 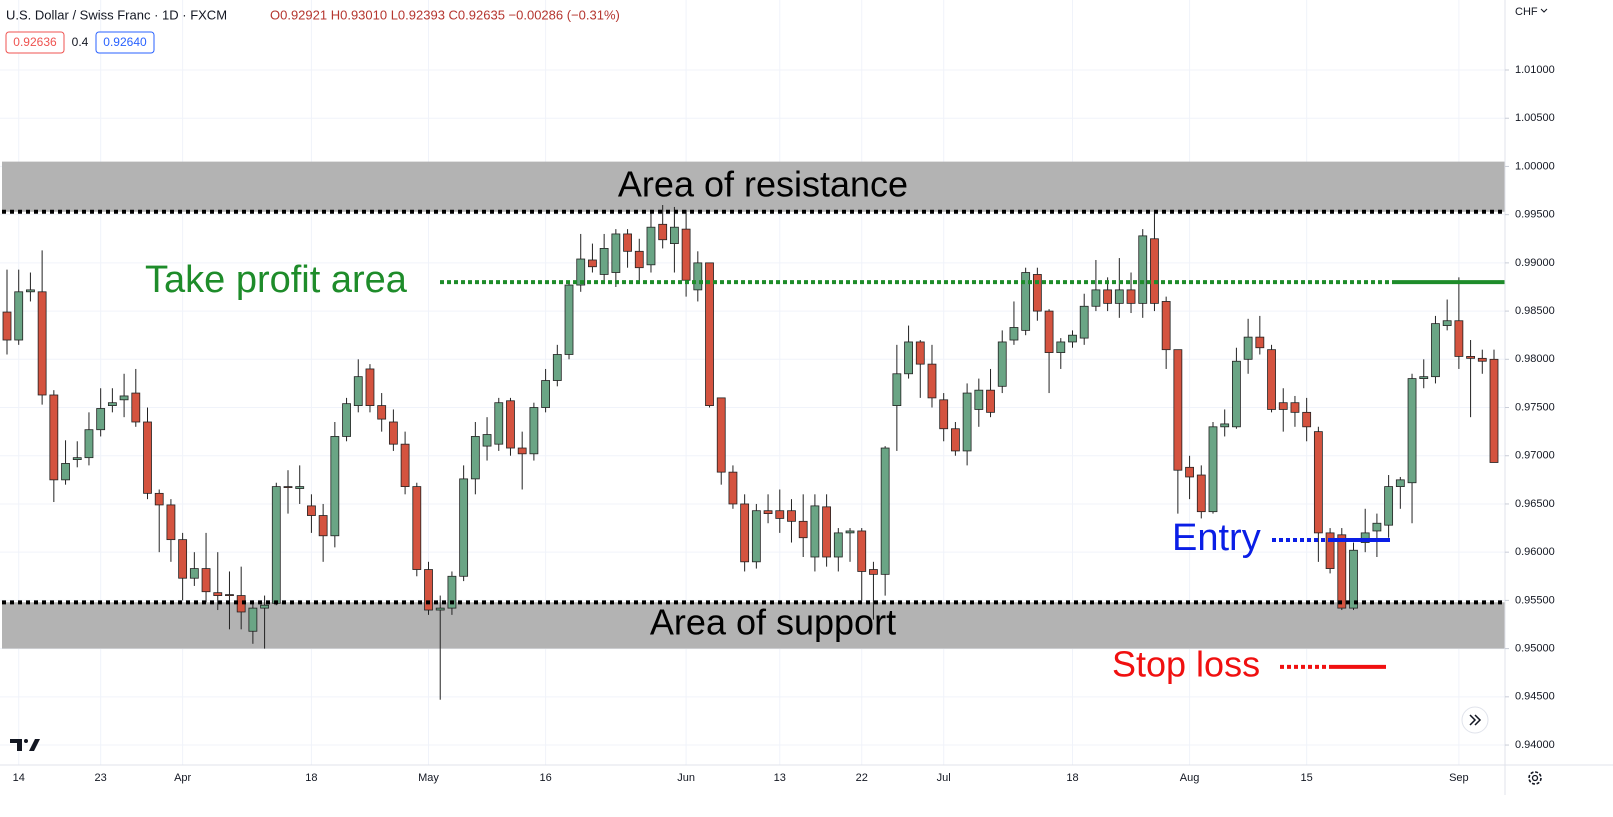 I want to click on level-label: Entry, so click(x=1216, y=538).